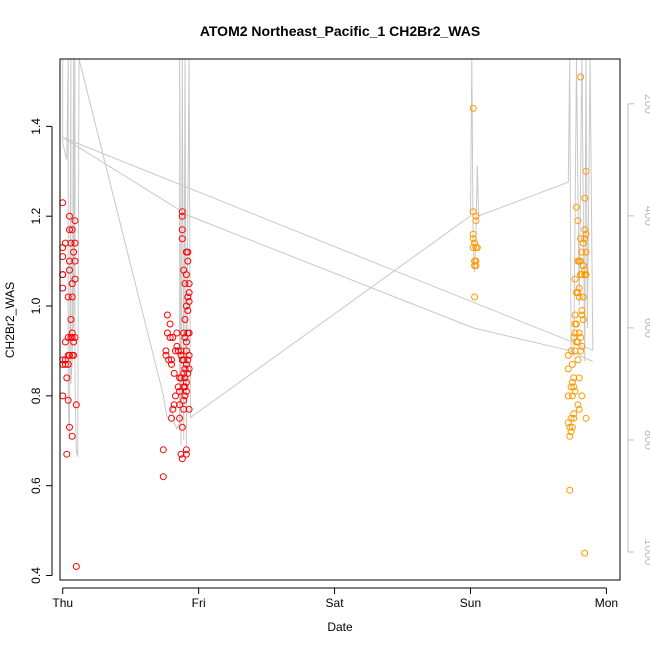  Describe the element at coordinates (646, 104) in the screenshot. I see `y2-tick-label: 200` at that location.